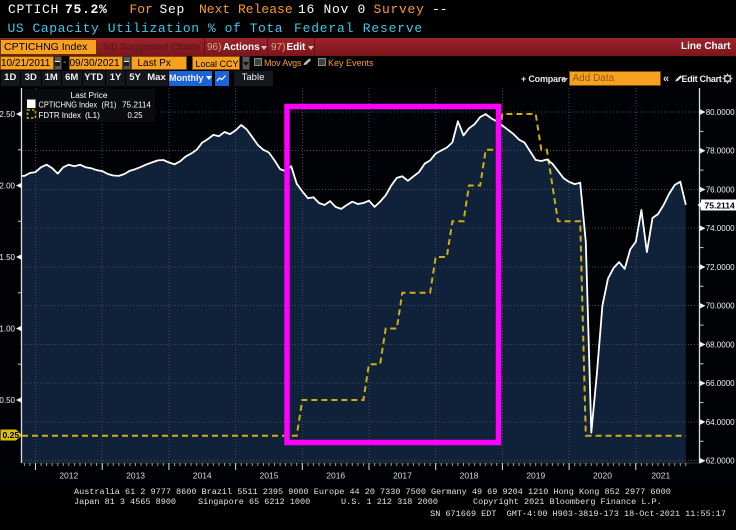  I want to click on svg-text: Last Price, so click(89, 95).